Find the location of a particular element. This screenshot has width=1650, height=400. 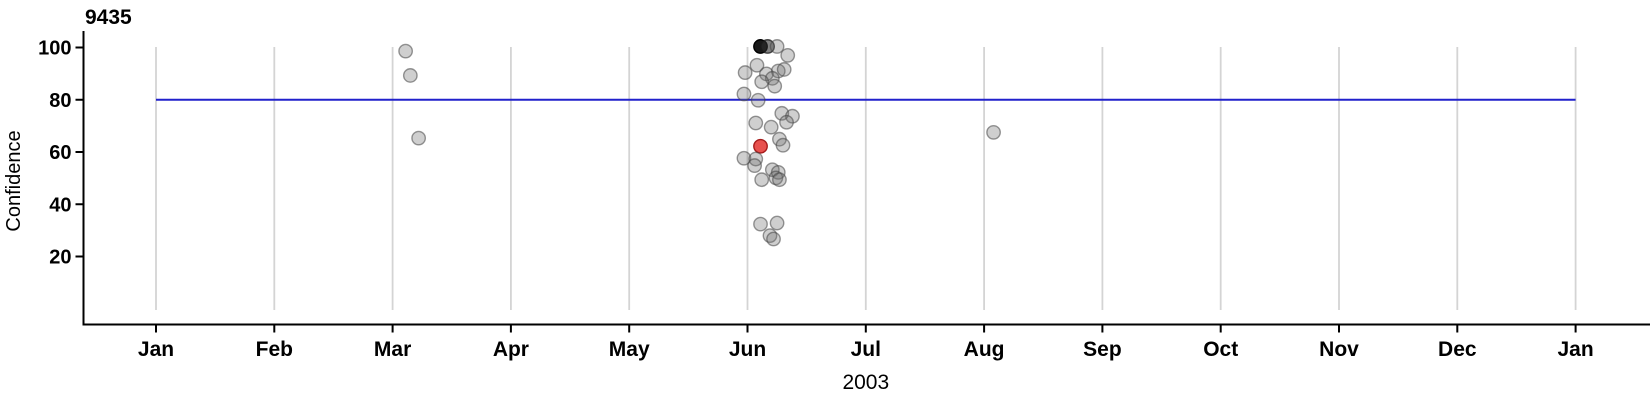

x-tick-label-jul-6: Jul is located at coordinates (866, 349).